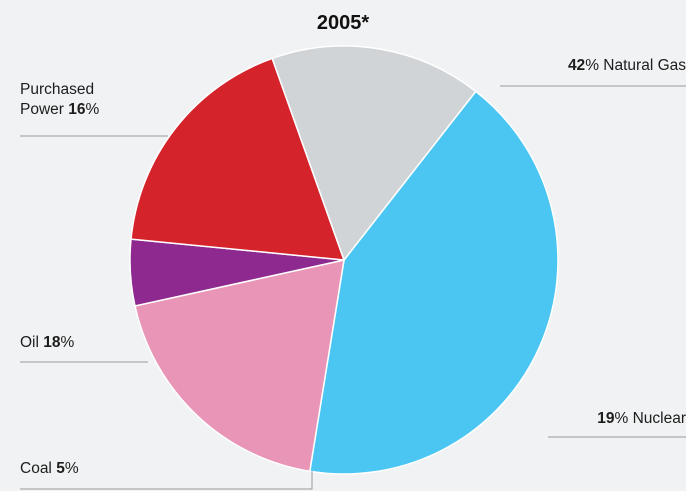  What do you see at coordinates (592, 65) in the screenshot?
I see `unit-natural-gas: %` at bounding box center [592, 65].